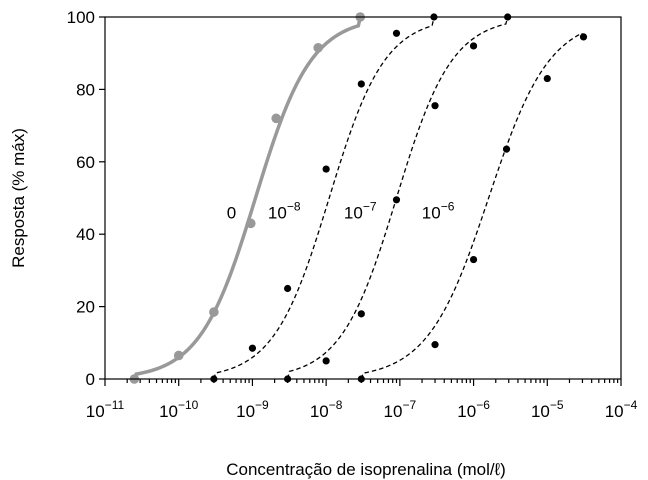 Image resolution: width=648 pixels, height=480 pixels. What do you see at coordinates (252, 409) in the screenshot?
I see `x-tick-label: 10⁻⁹` at bounding box center [252, 409].